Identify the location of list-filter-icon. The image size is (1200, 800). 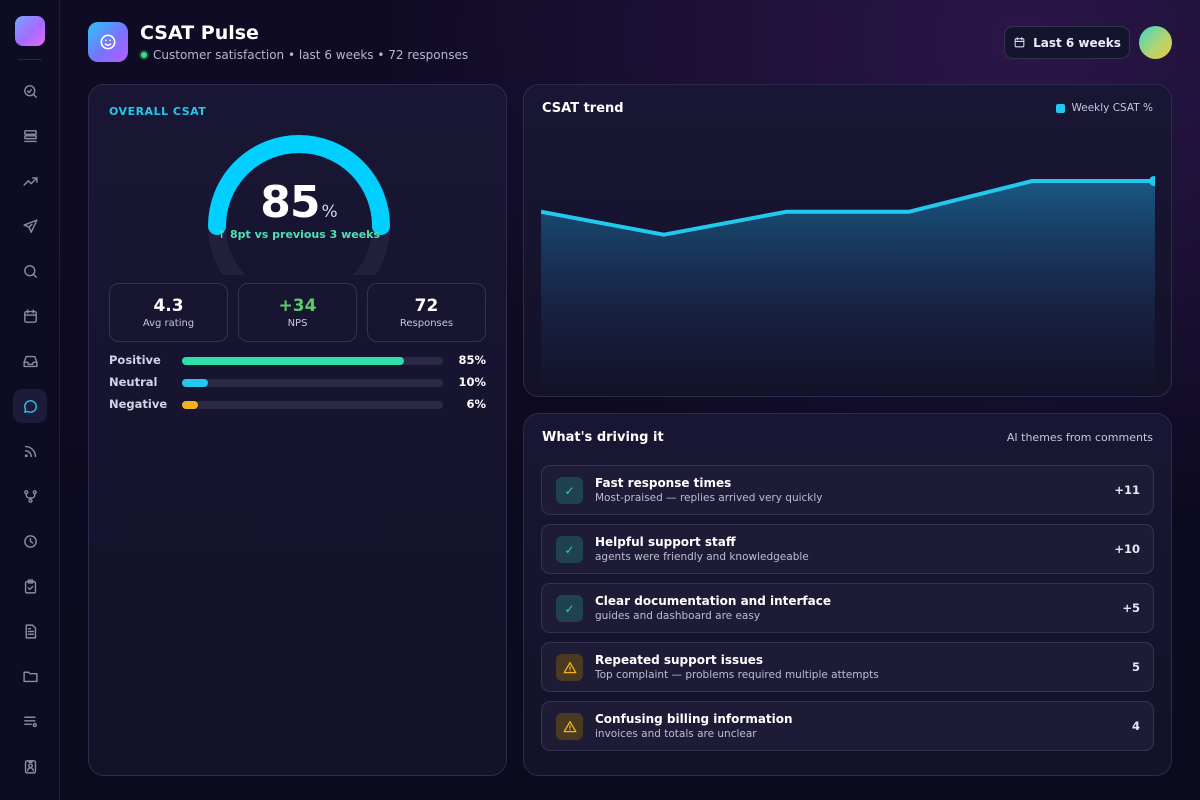
(30, 721).